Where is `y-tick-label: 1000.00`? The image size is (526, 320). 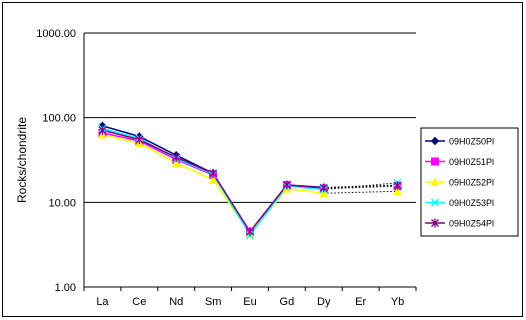 y-tick-label: 1000.00 is located at coordinates (56, 34).